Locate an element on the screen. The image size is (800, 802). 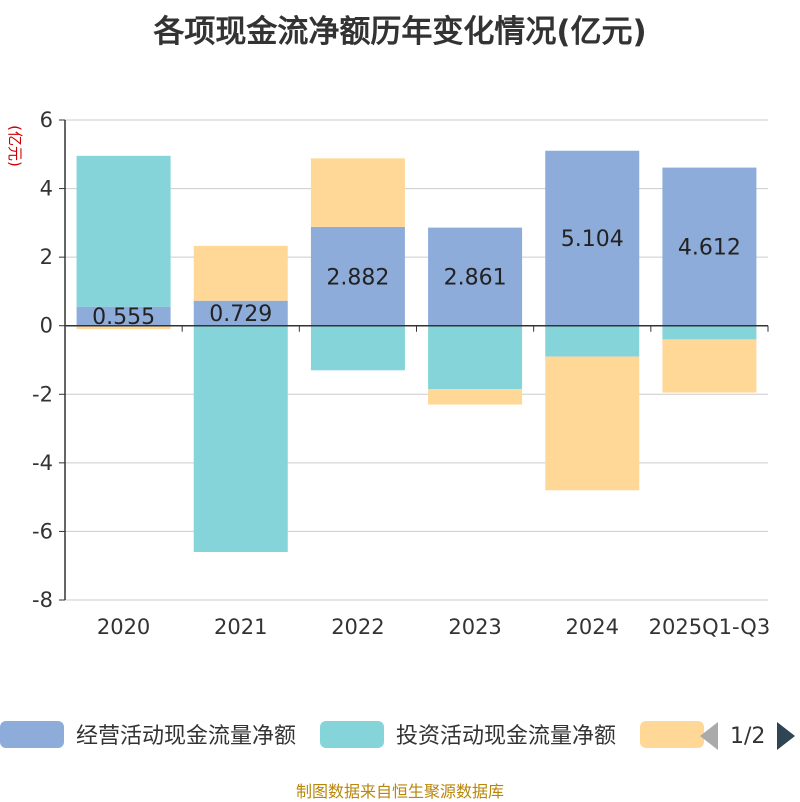
legend-pager: 1/2 is located at coordinates (748, 736).